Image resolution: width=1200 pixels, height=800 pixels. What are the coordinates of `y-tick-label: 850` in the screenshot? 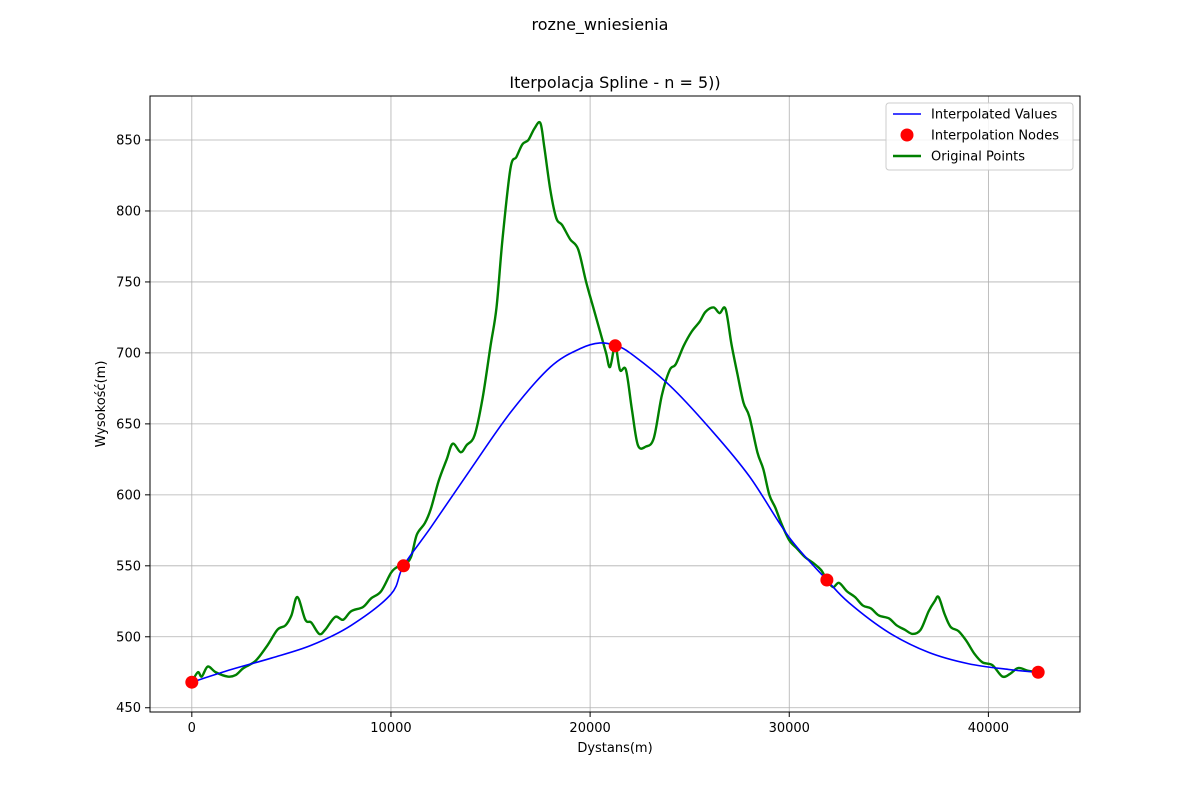 It's located at (128, 141).